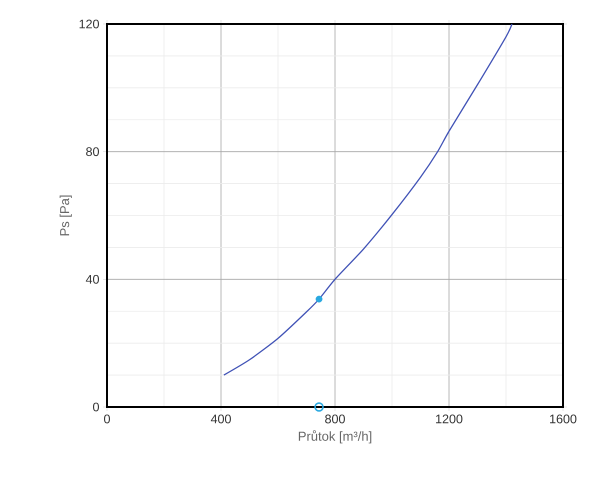 The image size is (595, 477). I want to click on y-tick-label: 120, so click(89, 24).